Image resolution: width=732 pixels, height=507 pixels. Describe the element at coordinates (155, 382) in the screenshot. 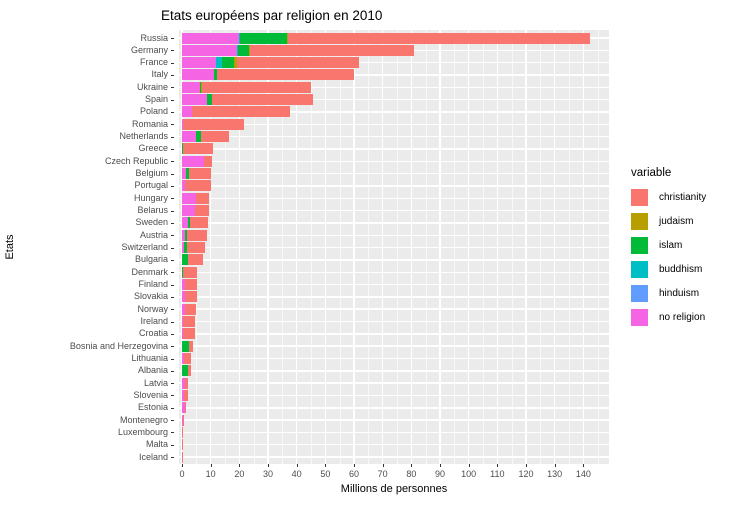

I see `y-tick-label: Latvia` at that location.